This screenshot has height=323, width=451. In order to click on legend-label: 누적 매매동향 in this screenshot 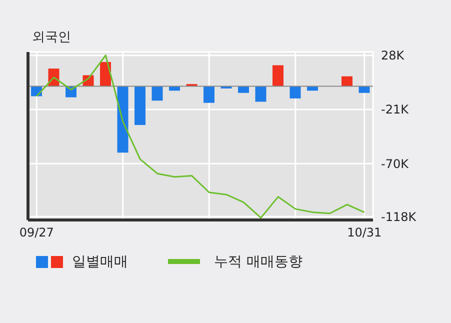, I will do `click(258, 262)`.